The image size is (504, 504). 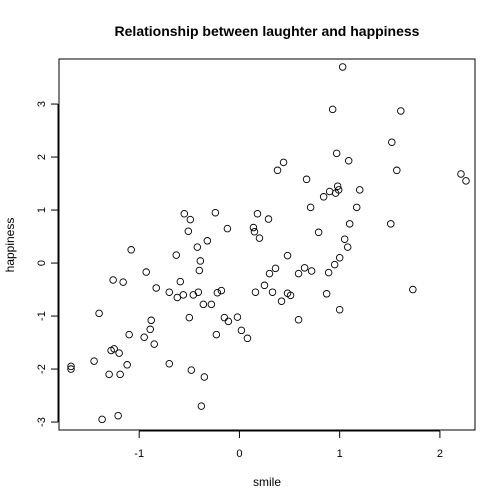 I want to click on y-tick-label: 2, so click(x=42, y=157).